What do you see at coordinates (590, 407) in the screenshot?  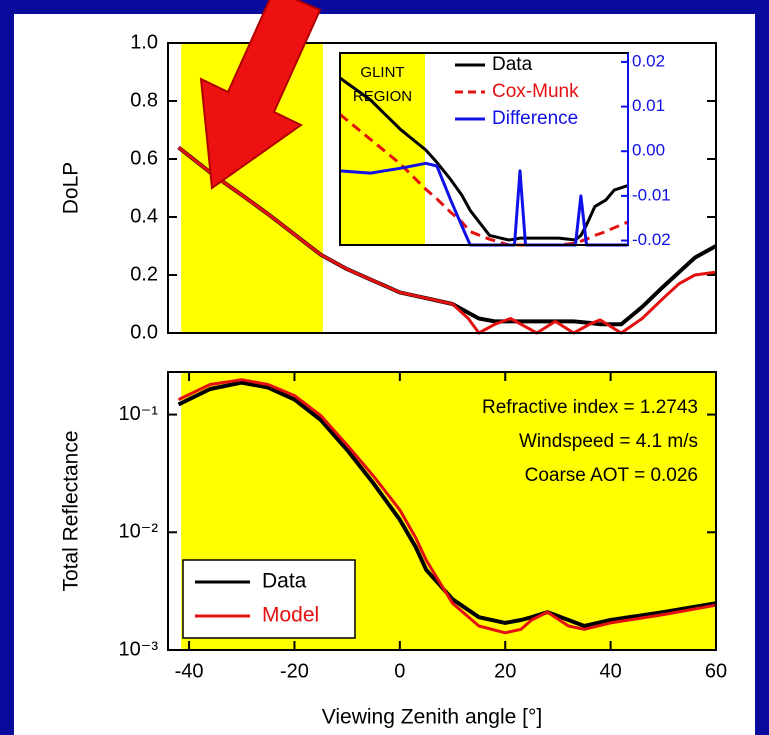 I see `annotation: Refractive index = 1.2743` at bounding box center [590, 407].